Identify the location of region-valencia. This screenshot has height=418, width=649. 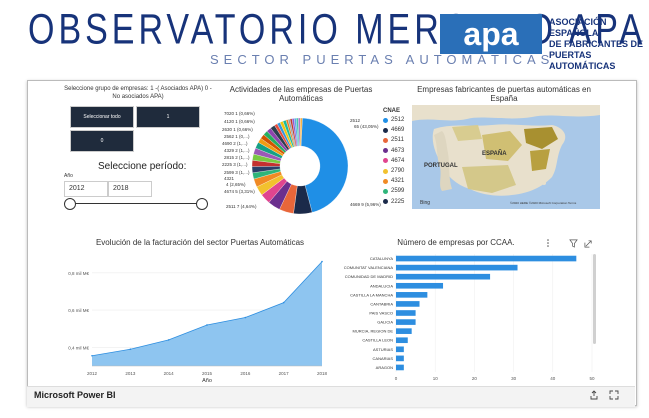
(540, 160).